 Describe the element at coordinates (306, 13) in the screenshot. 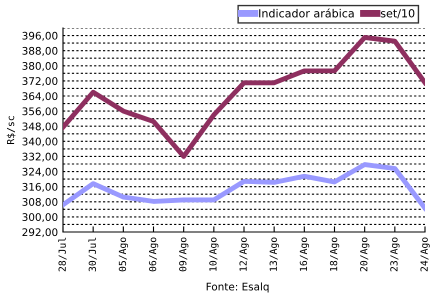

I see `legend-label: Indicador arábica` at that location.